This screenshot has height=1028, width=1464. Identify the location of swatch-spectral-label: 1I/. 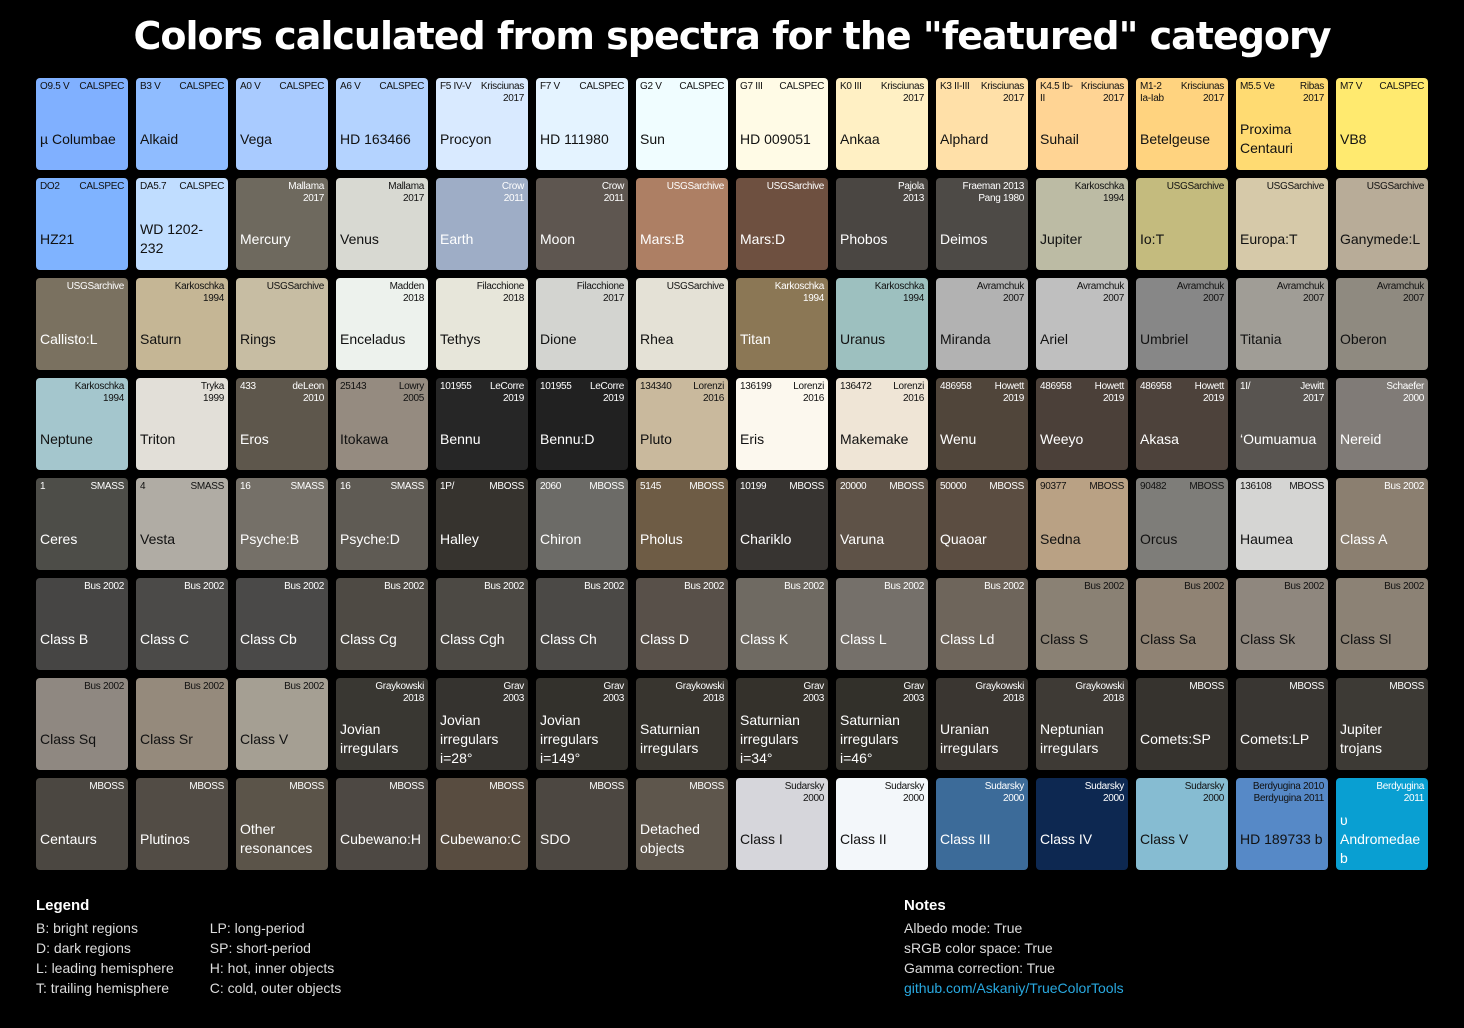
(1245, 386).